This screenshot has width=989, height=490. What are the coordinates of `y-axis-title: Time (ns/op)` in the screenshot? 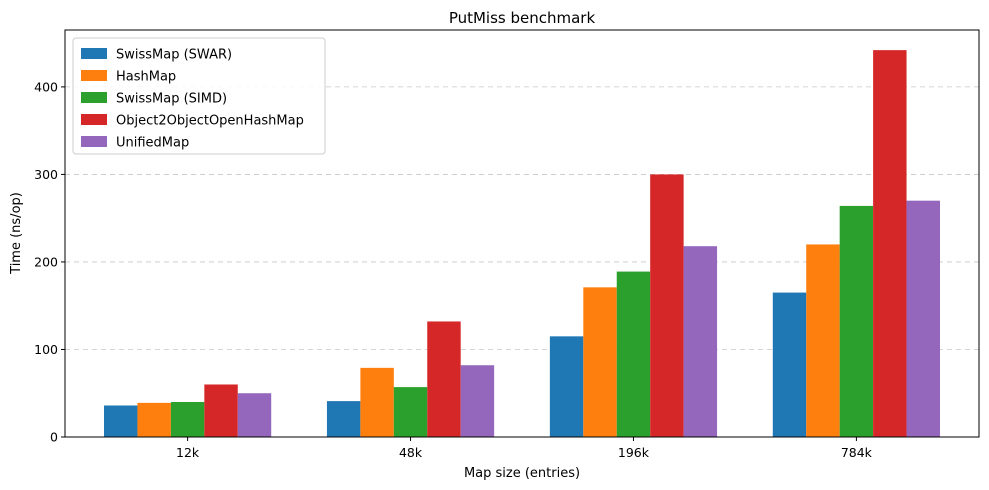 It's located at (16, 233).